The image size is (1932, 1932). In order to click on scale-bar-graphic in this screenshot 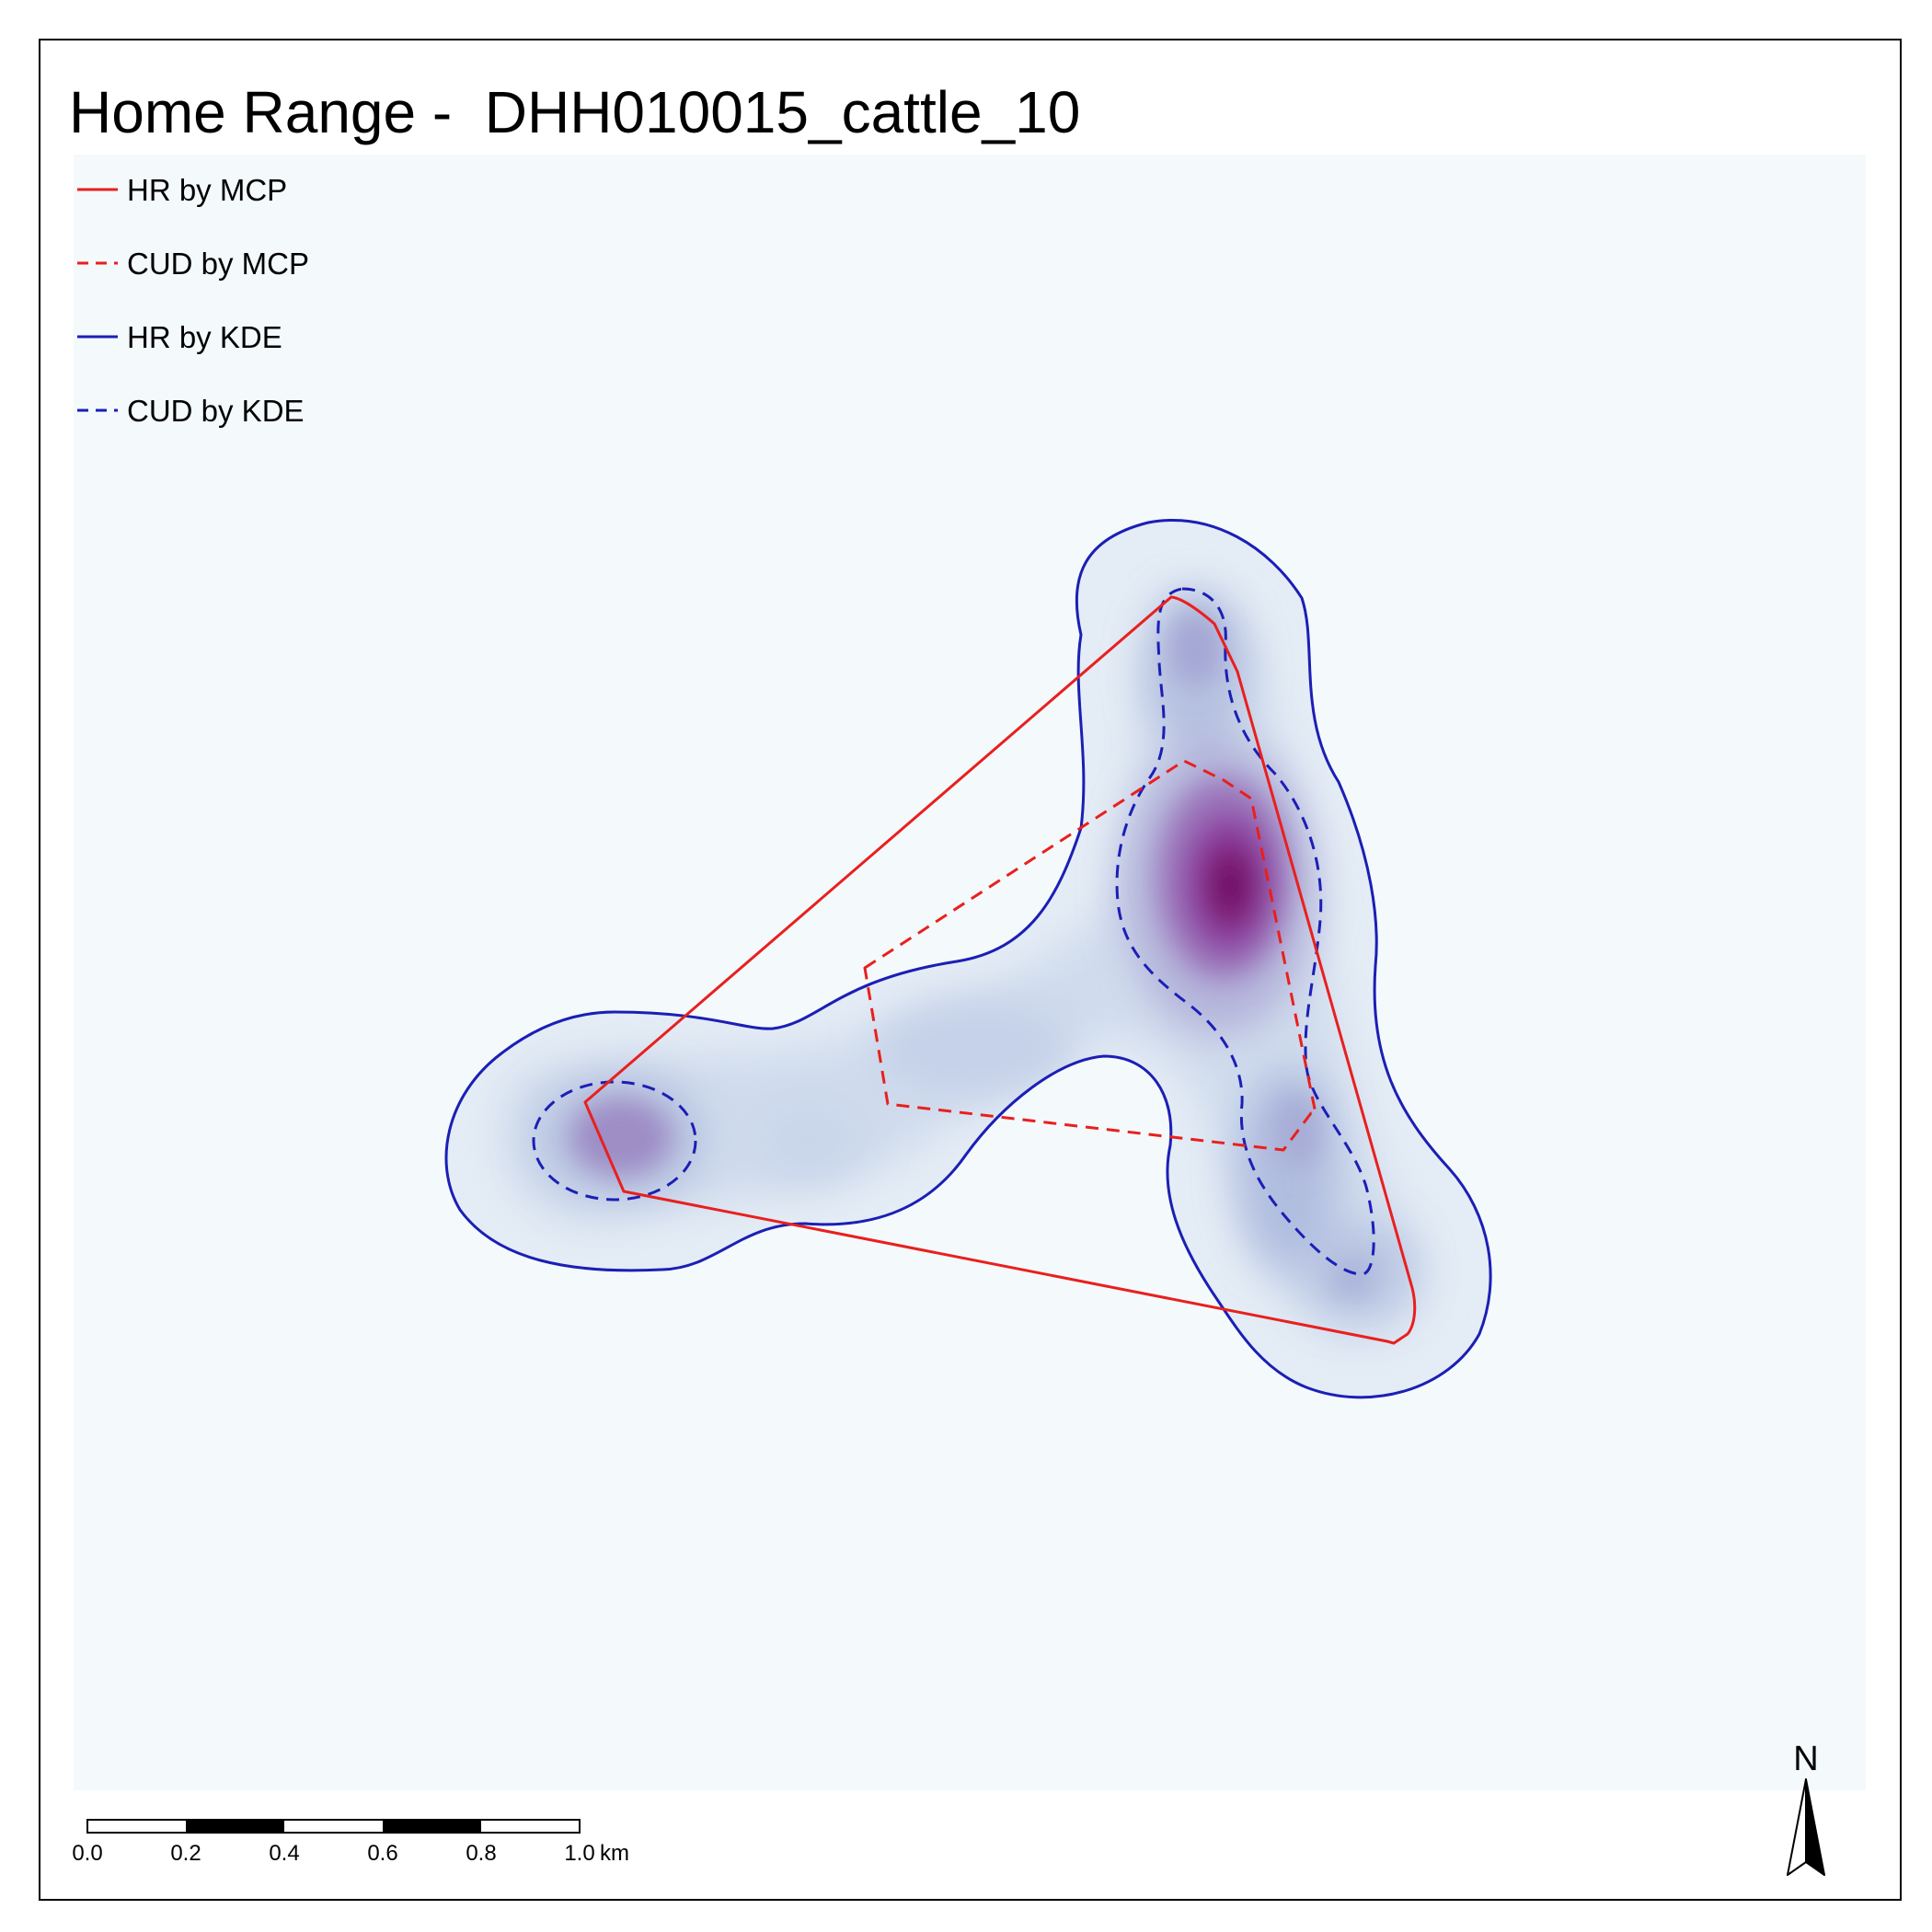, I will do `click(333, 1826)`.